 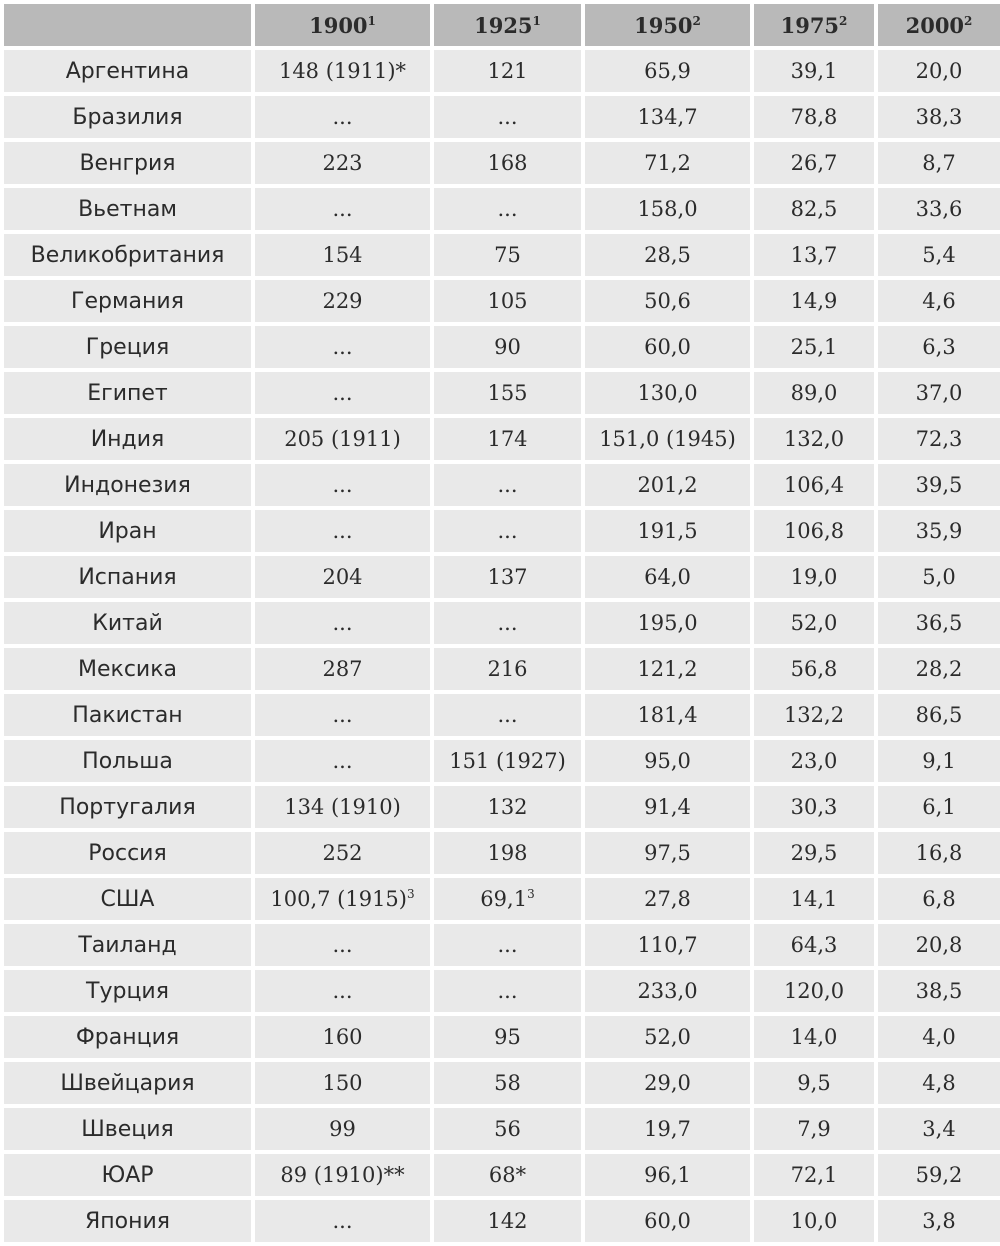 I want to click on table-row: Вьетнам...... 158,0 82,5 33,6, so click(x=502, y=209).